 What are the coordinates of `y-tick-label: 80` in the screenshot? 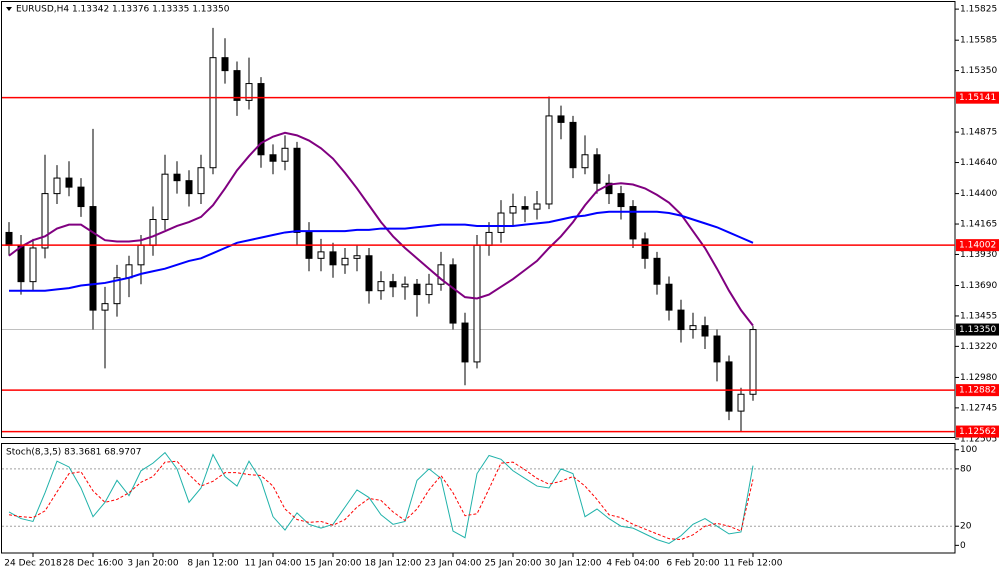 It's located at (966, 469).